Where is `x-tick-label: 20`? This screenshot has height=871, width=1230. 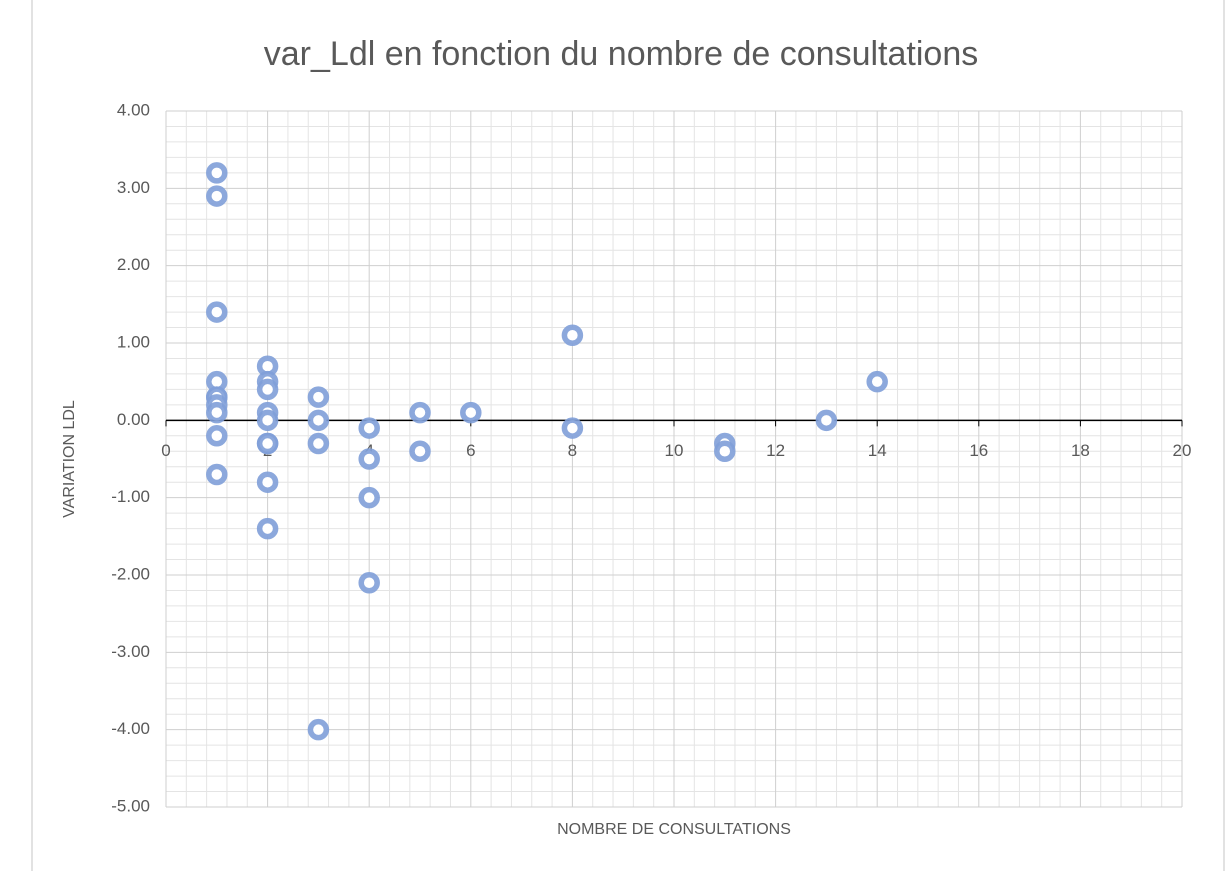
x-tick-label: 20 is located at coordinates (1182, 450).